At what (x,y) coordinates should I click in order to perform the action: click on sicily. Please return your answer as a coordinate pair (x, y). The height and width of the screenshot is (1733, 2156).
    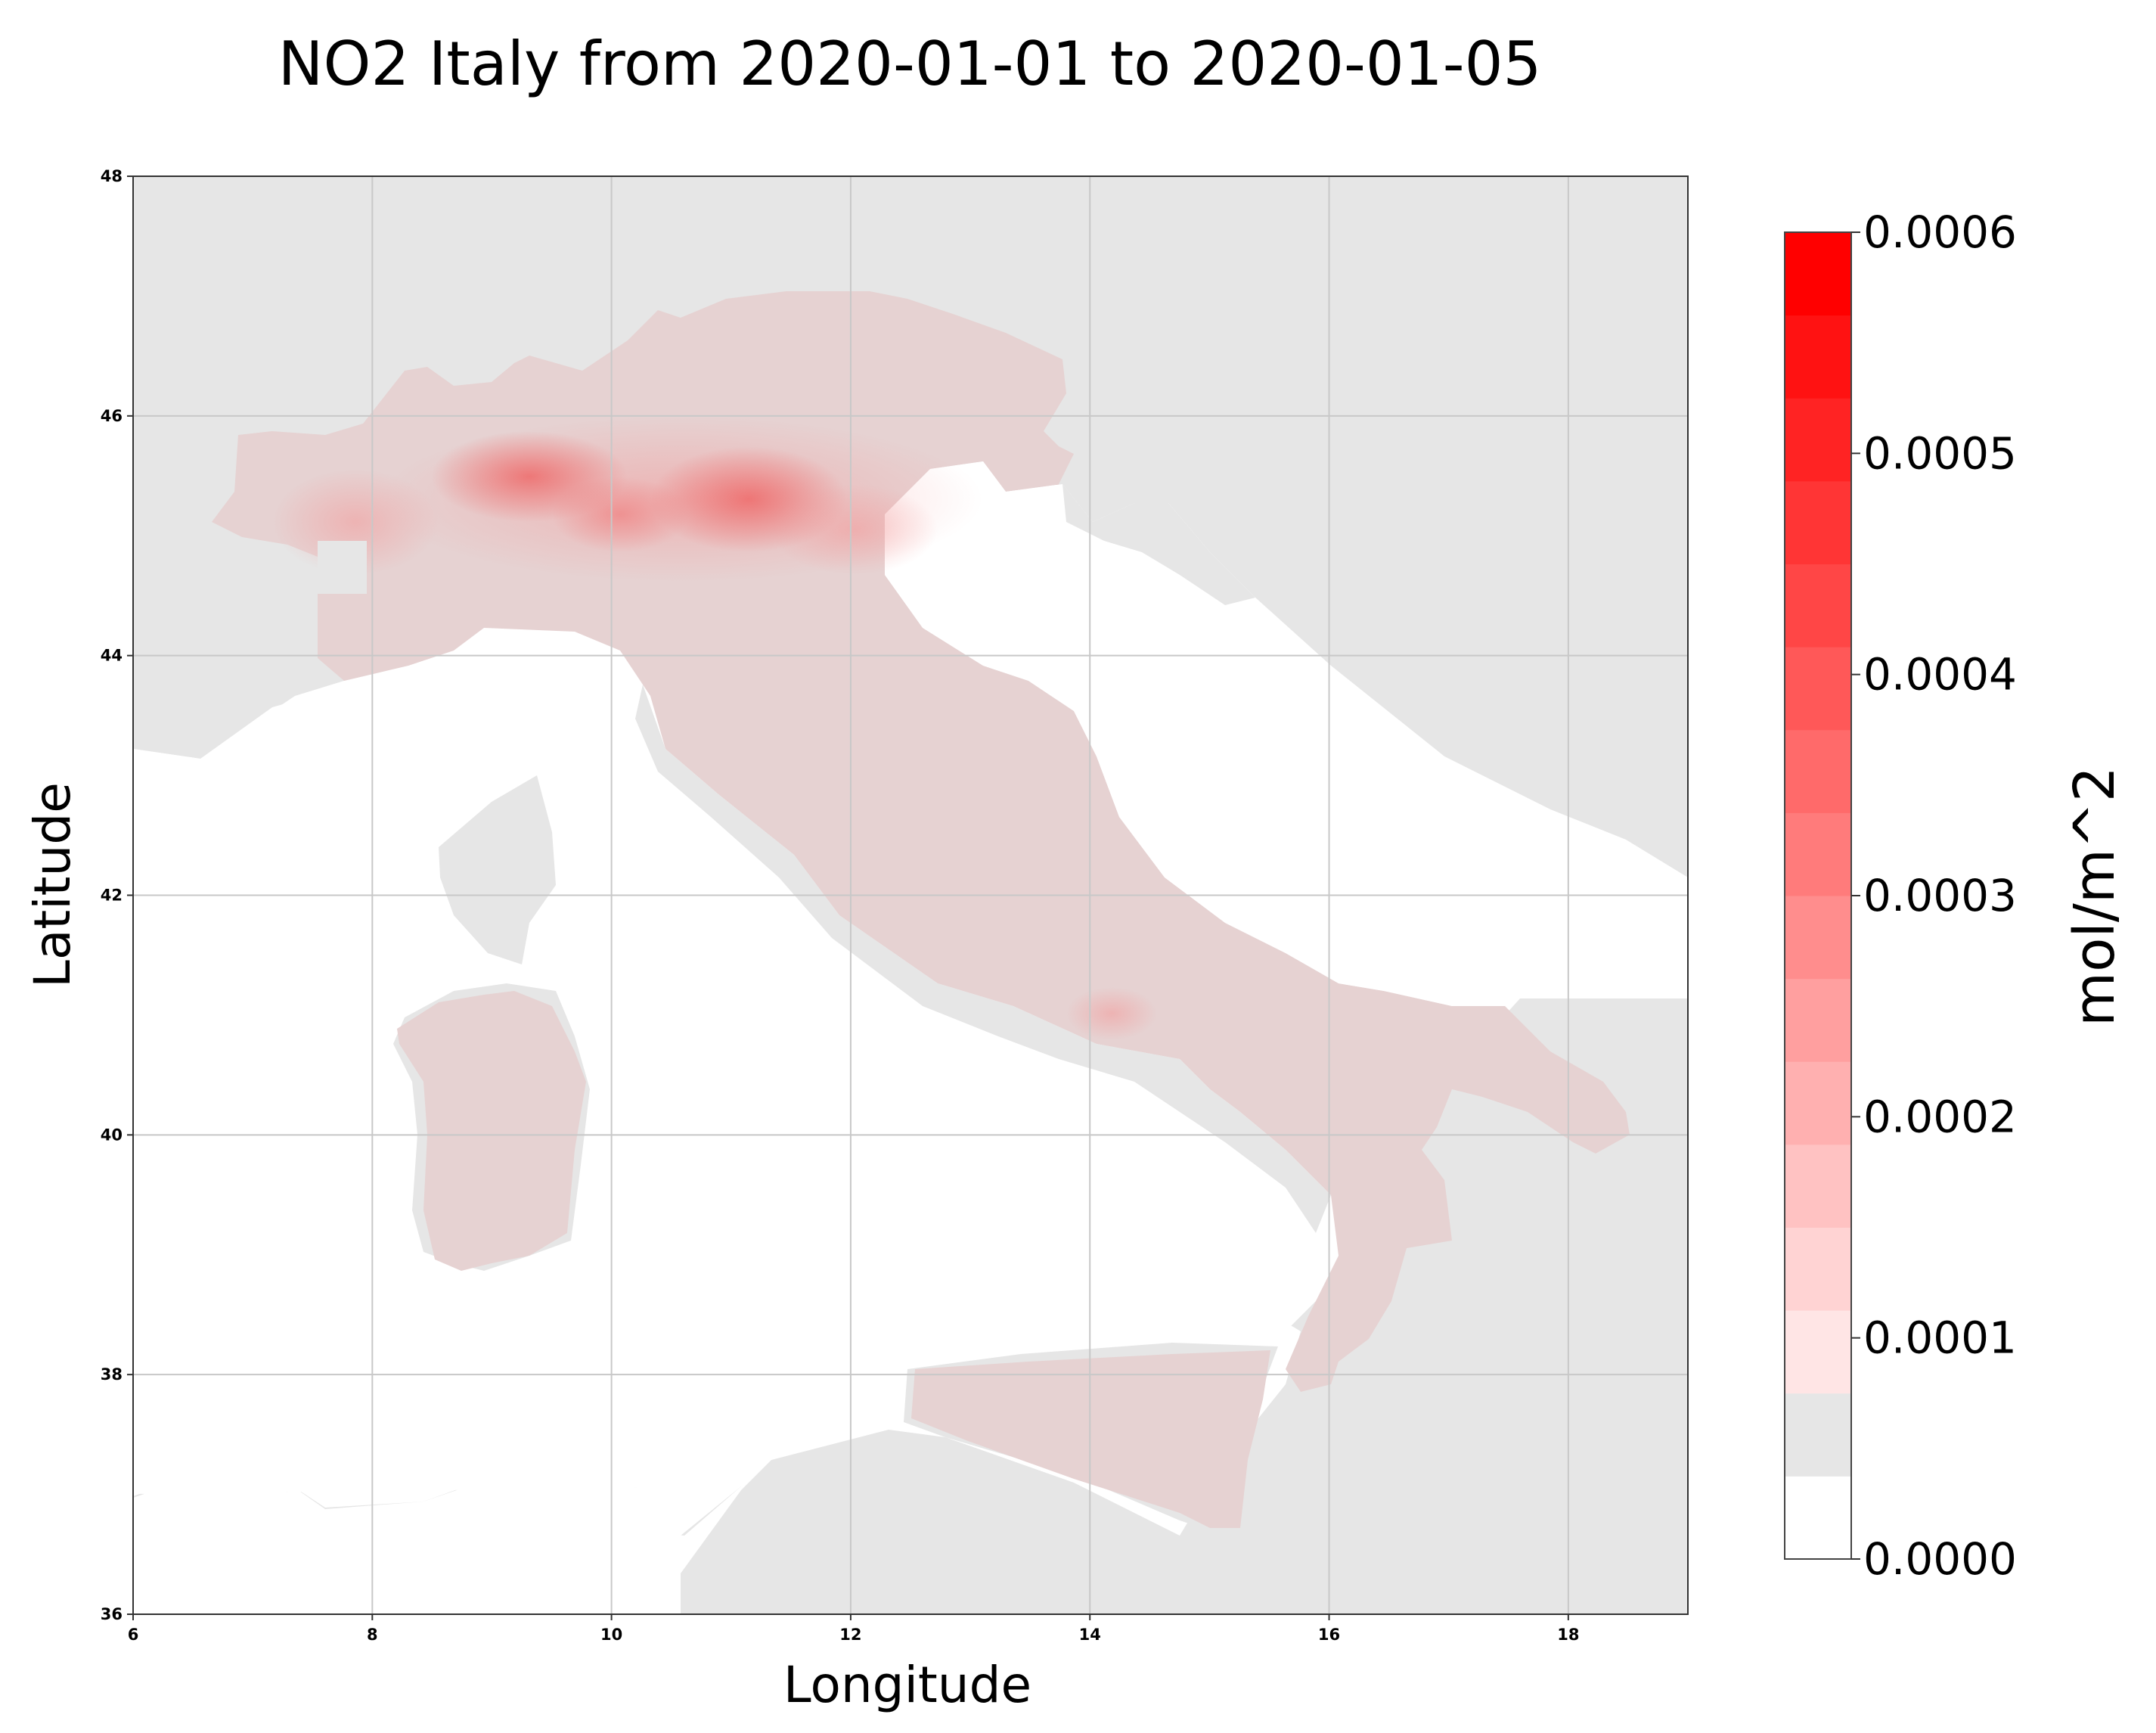
    Looking at the image, I should click on (1090, 1439).